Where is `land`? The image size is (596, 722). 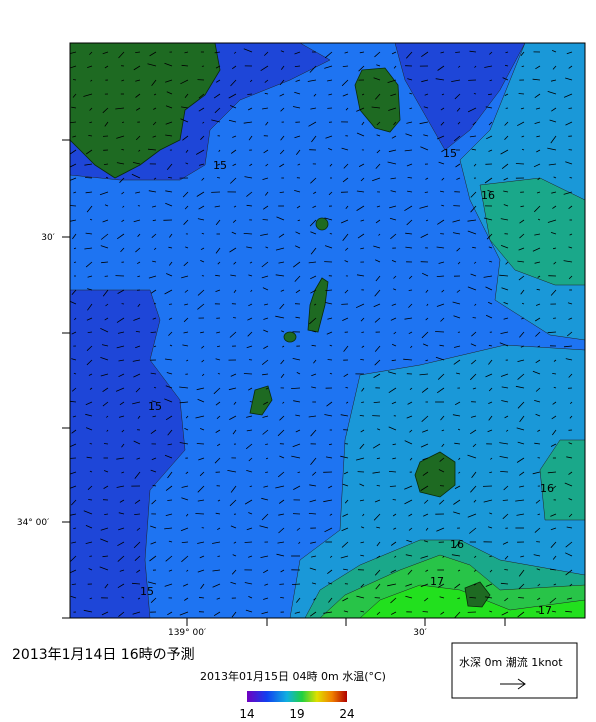 land is located at coordinates (145, 111).